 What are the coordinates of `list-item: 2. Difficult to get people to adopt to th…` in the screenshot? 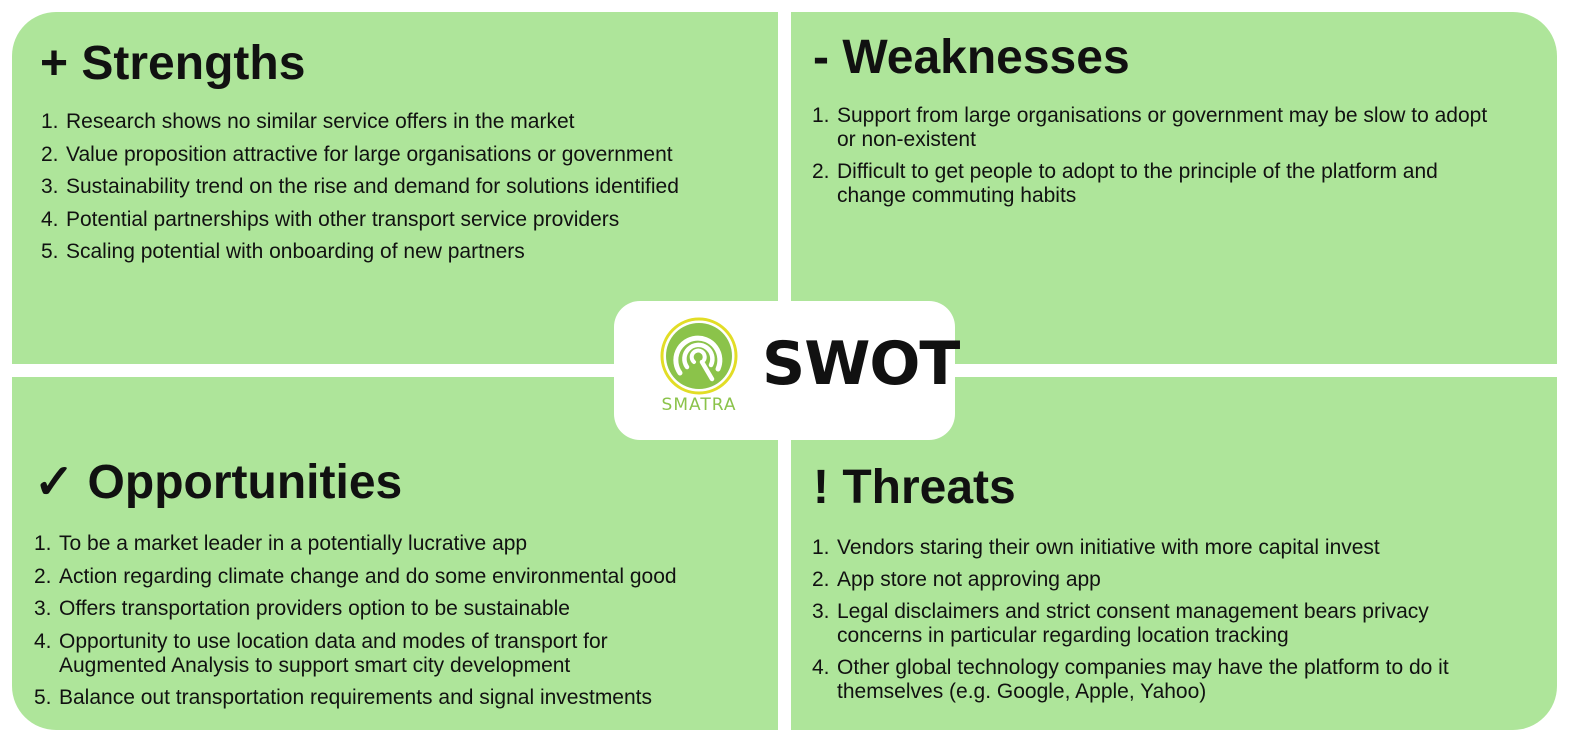 It's located at (1157, 184).